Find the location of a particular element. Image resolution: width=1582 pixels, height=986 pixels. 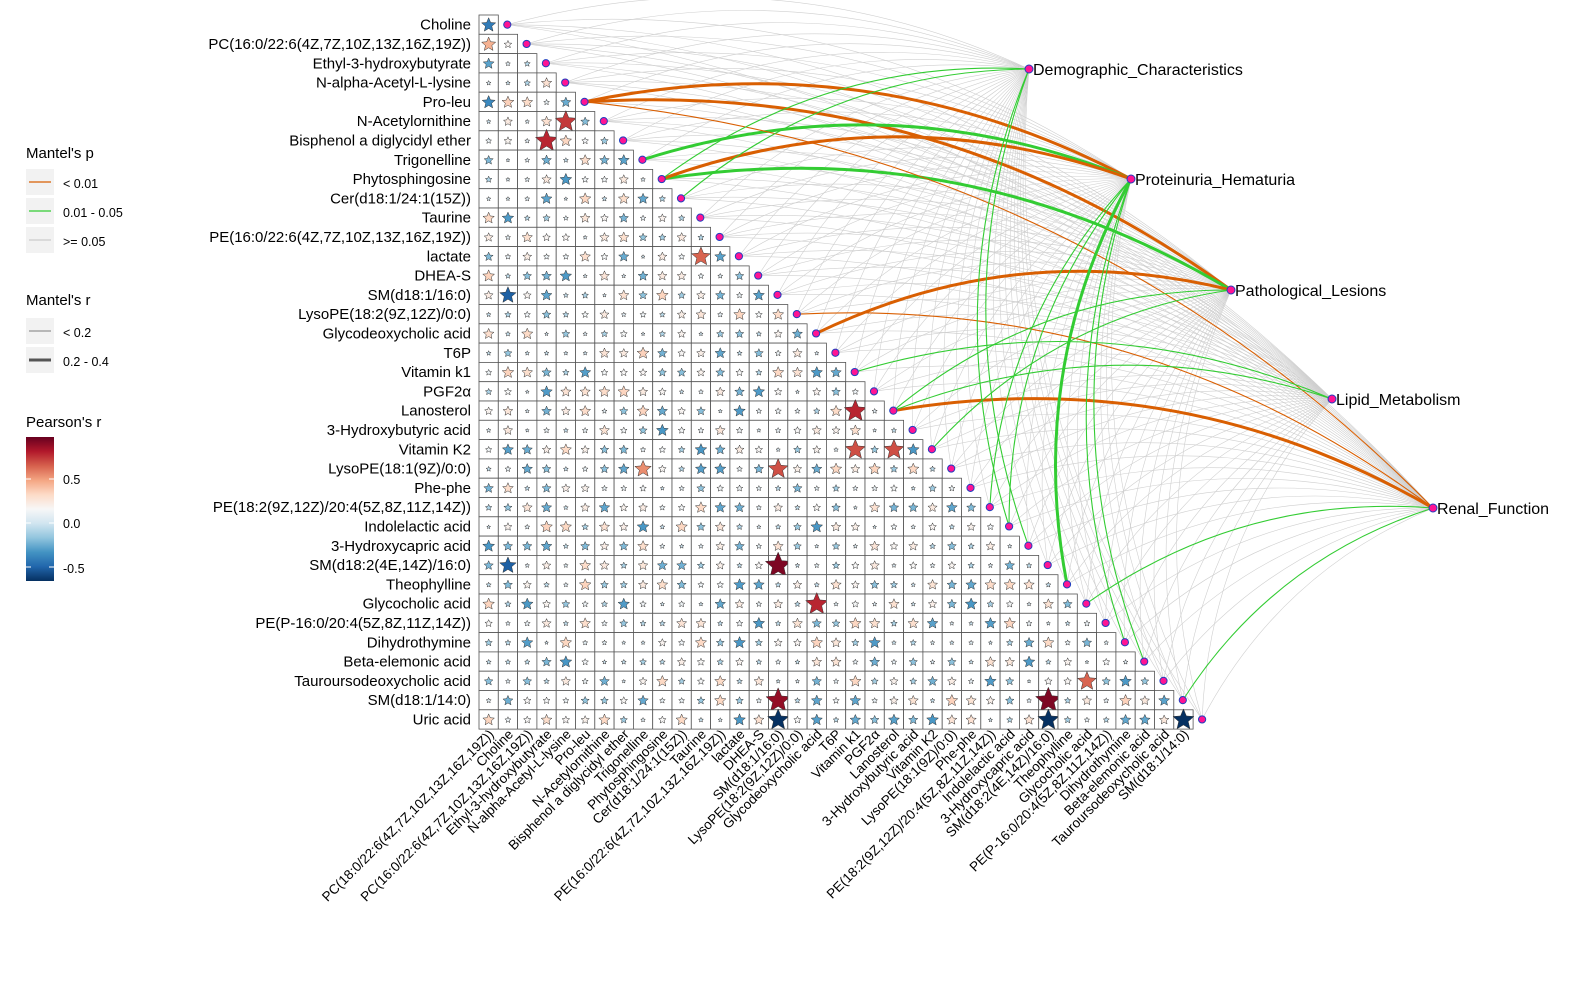

row-label: SM(d18:1/16:0) is located at coordinates (419, 295).